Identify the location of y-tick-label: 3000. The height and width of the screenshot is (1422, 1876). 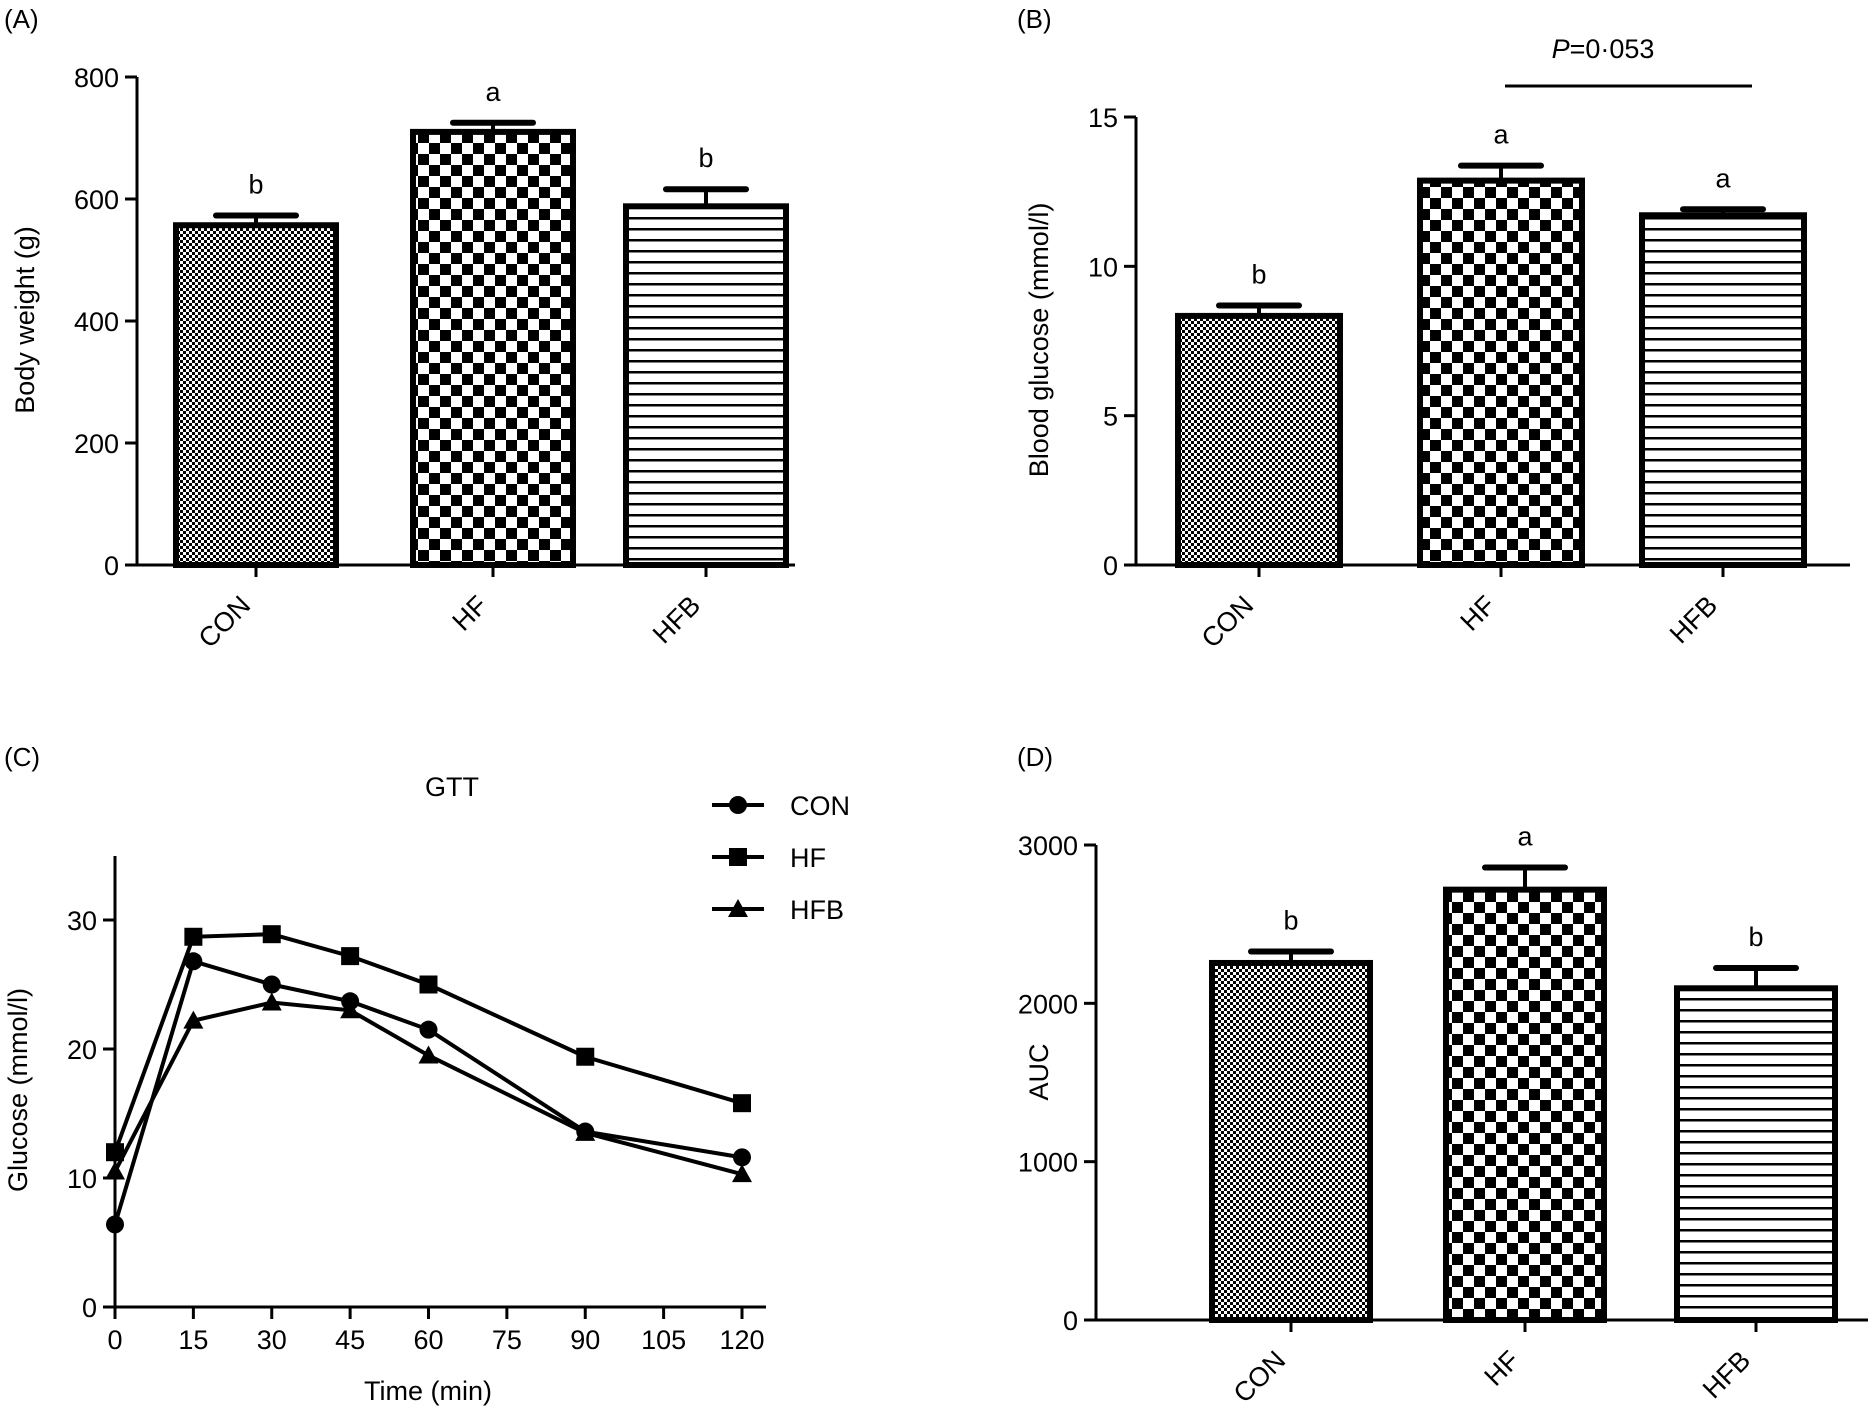
(1048, 846).